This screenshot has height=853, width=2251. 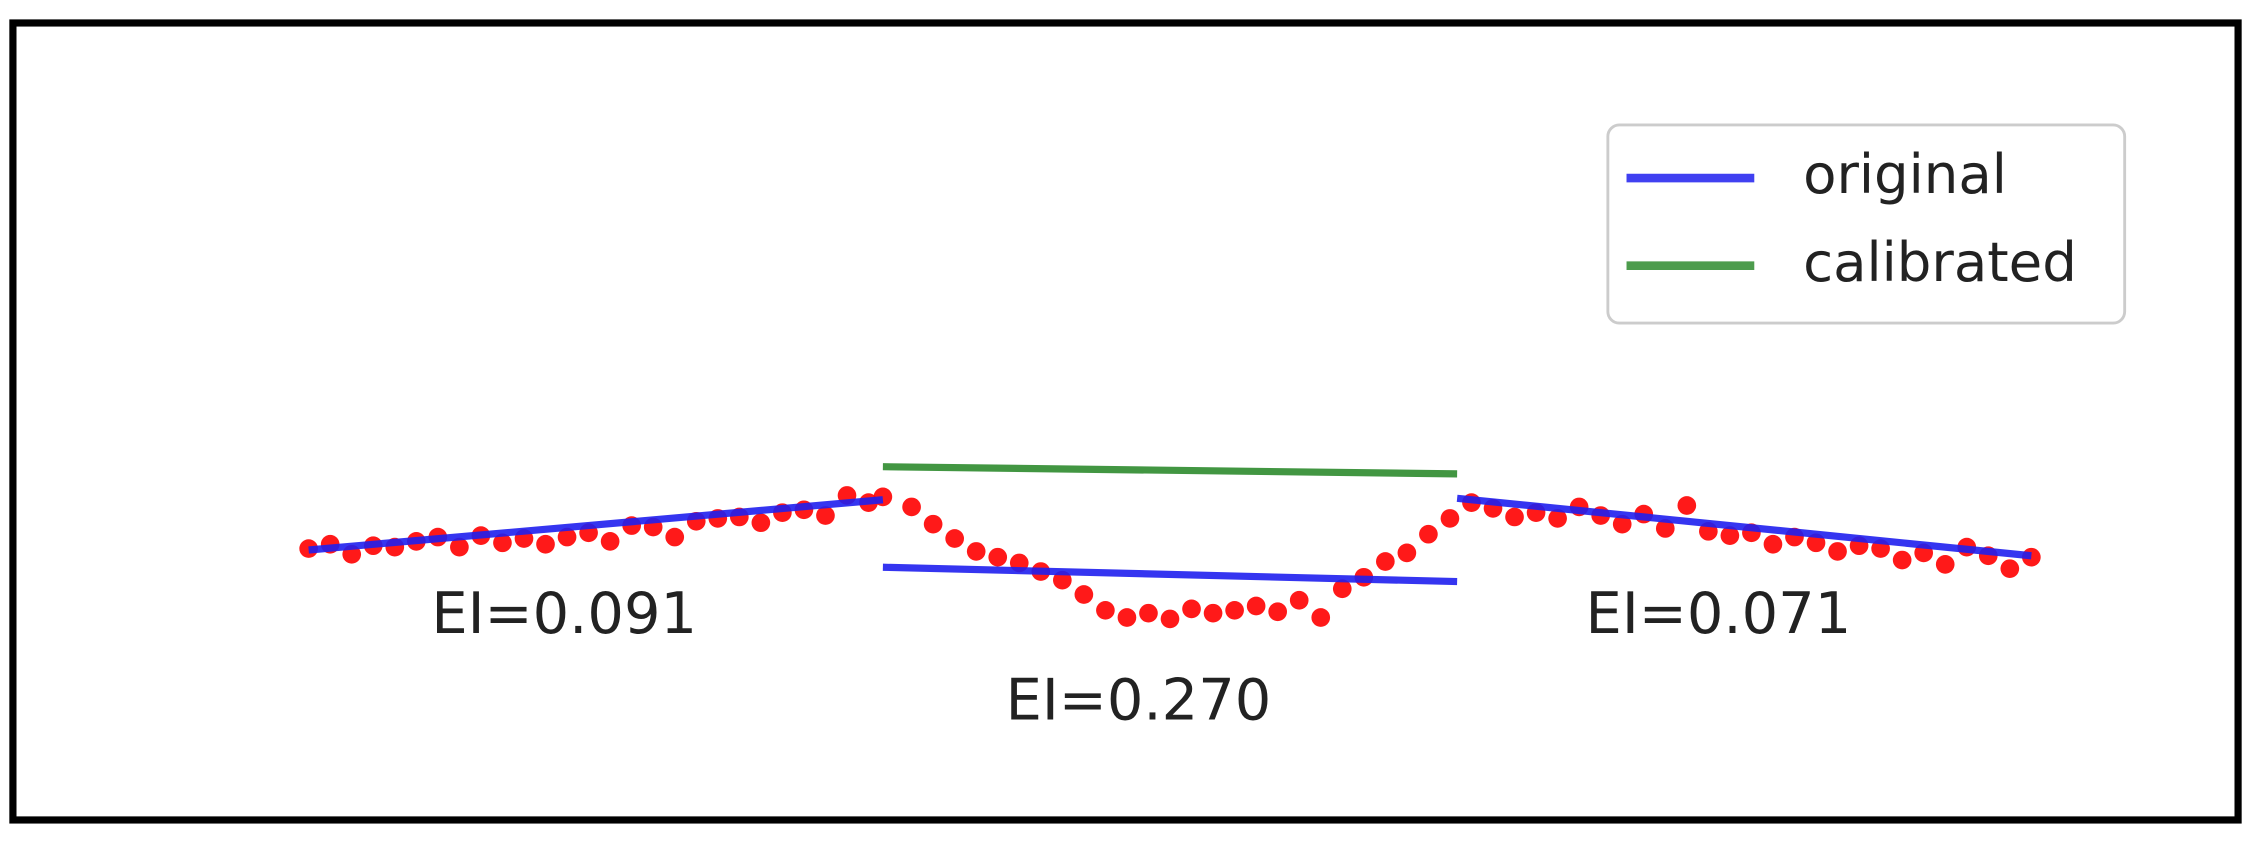 I want to click on annotation: EI=0.091, so click(x=564, y=613).